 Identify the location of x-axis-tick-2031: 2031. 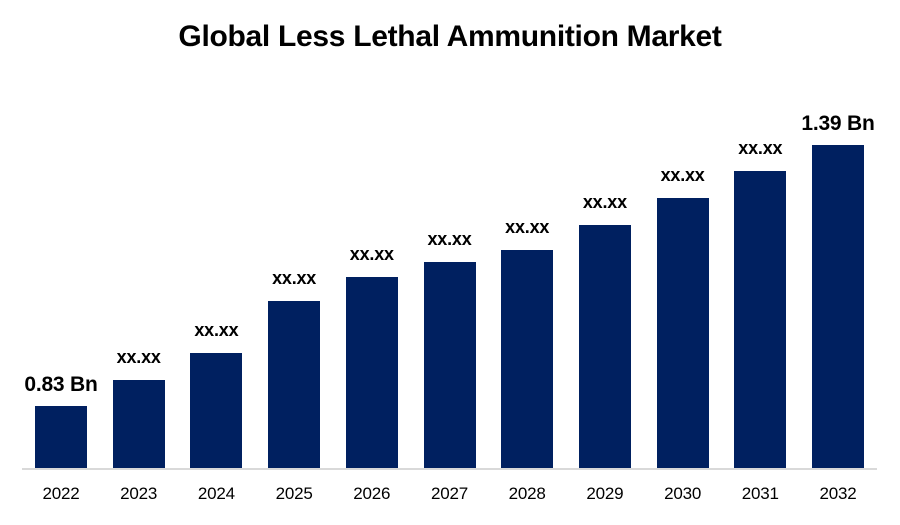
(760, 493).